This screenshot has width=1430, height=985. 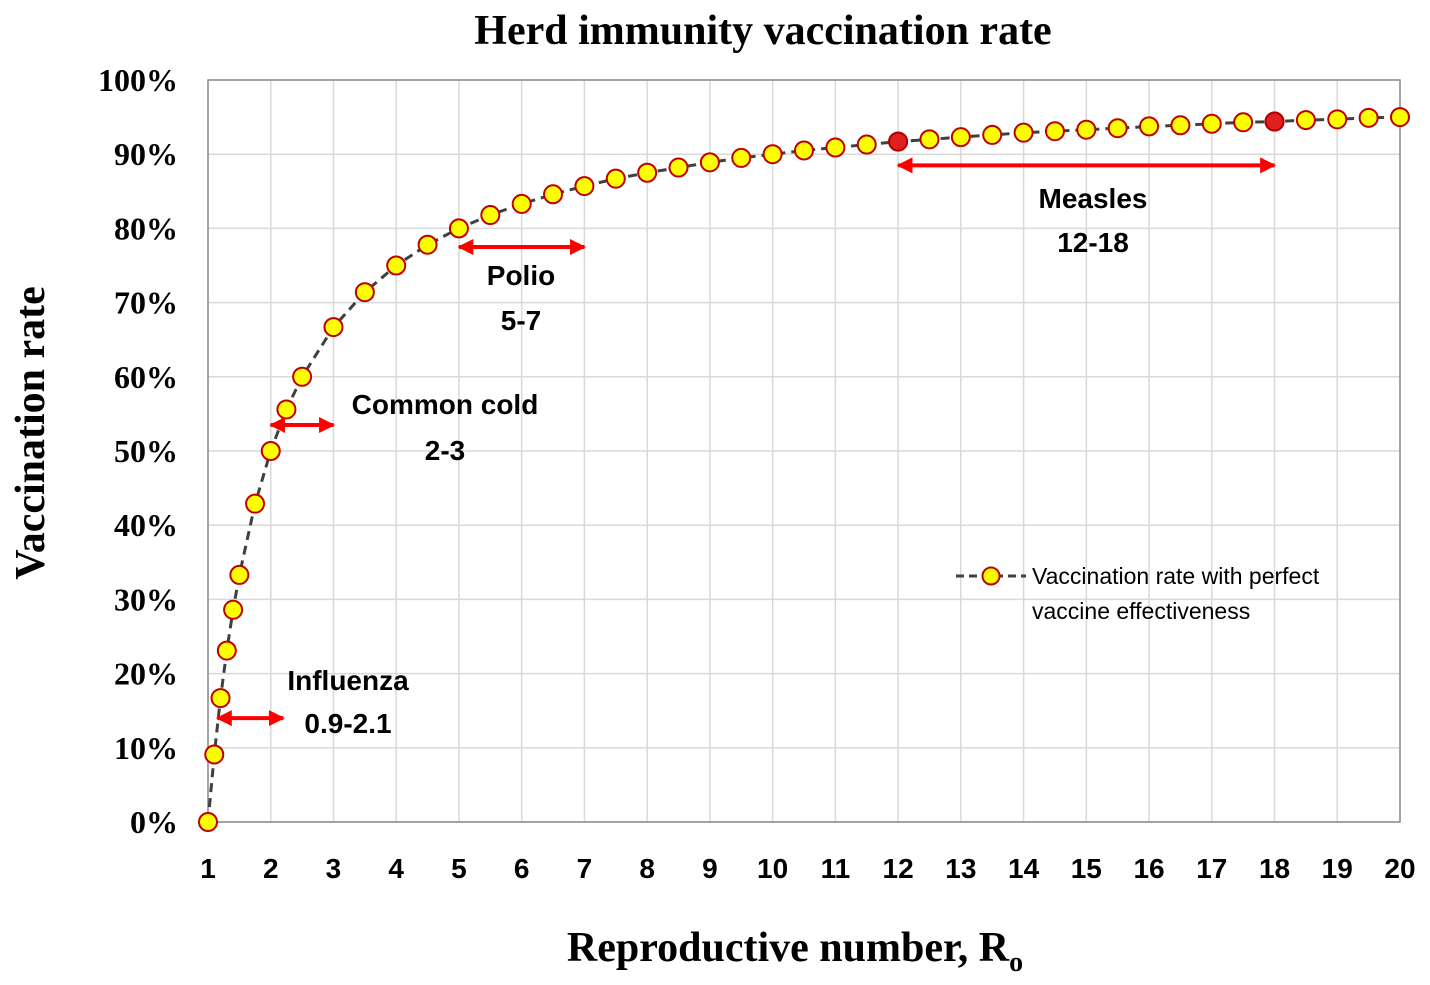 I want to click on y-axis-label: Vaccination rate, so click(x=31, y=433).